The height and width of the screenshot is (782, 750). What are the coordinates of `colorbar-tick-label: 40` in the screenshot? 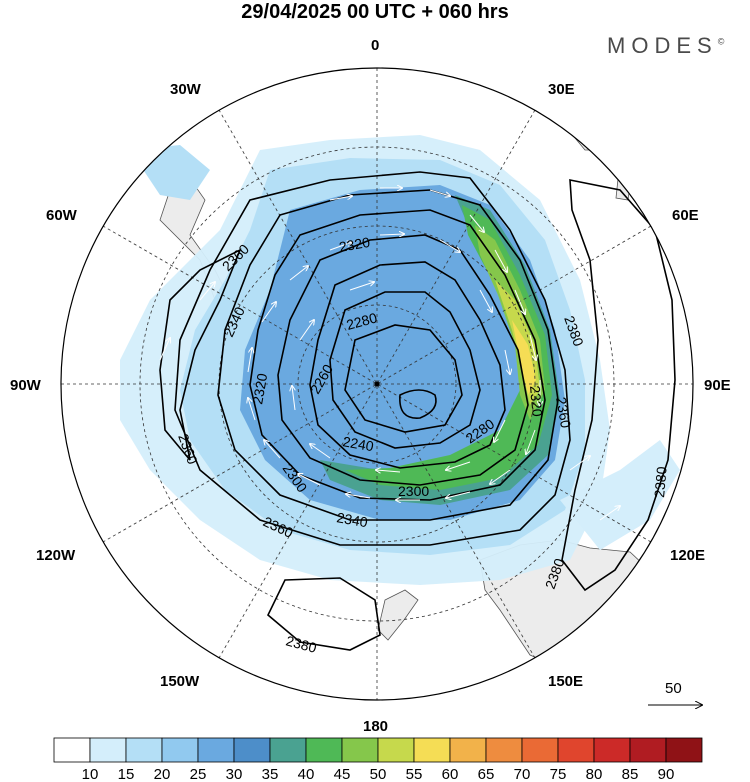 It's located at (306, 774).